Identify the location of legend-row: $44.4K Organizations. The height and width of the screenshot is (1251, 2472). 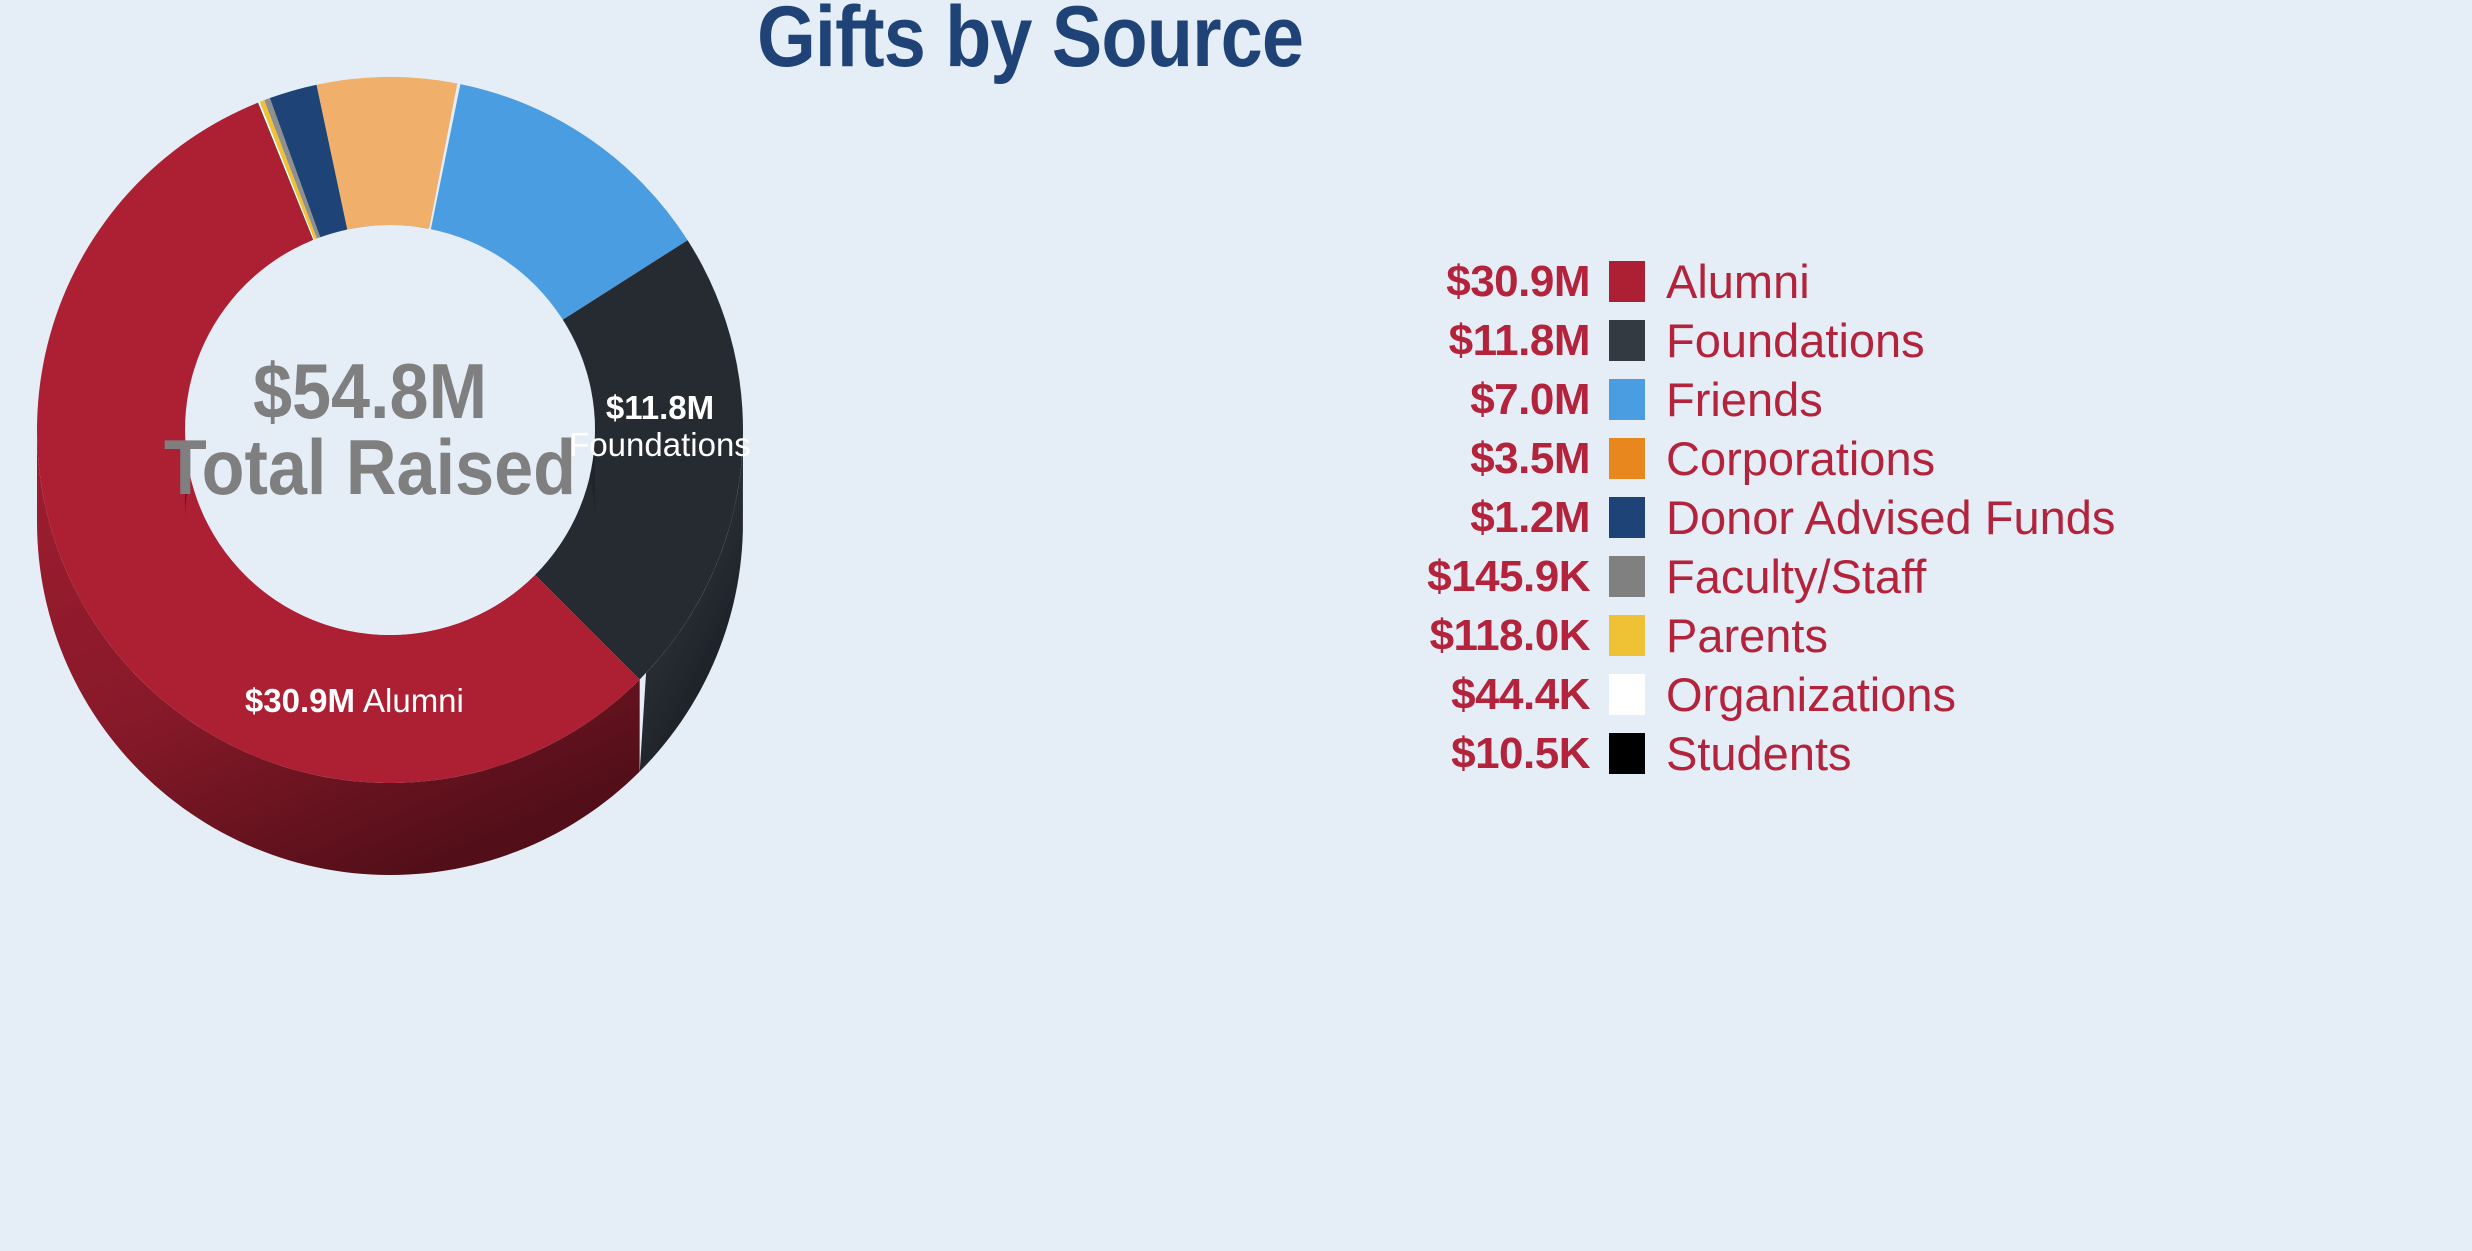
(1840, 694).